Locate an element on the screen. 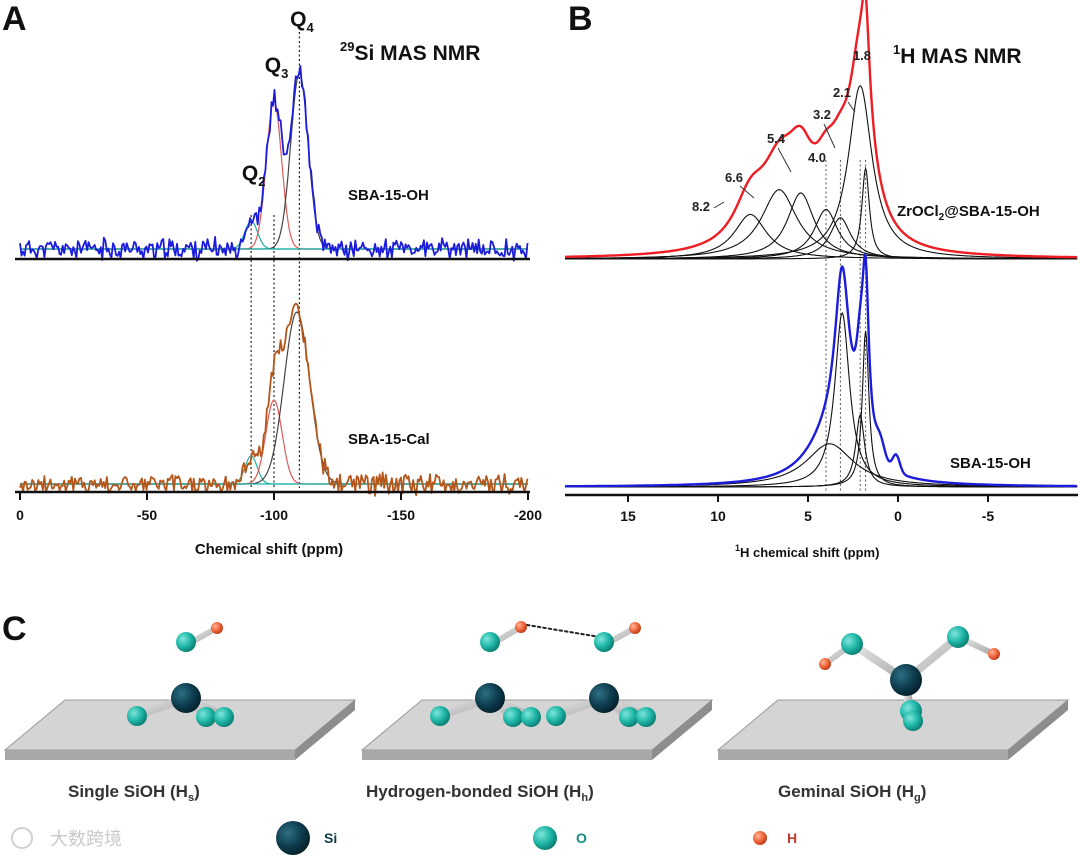  chart-b-title: 1H MAS NMR is located at coordinates (957, 55).